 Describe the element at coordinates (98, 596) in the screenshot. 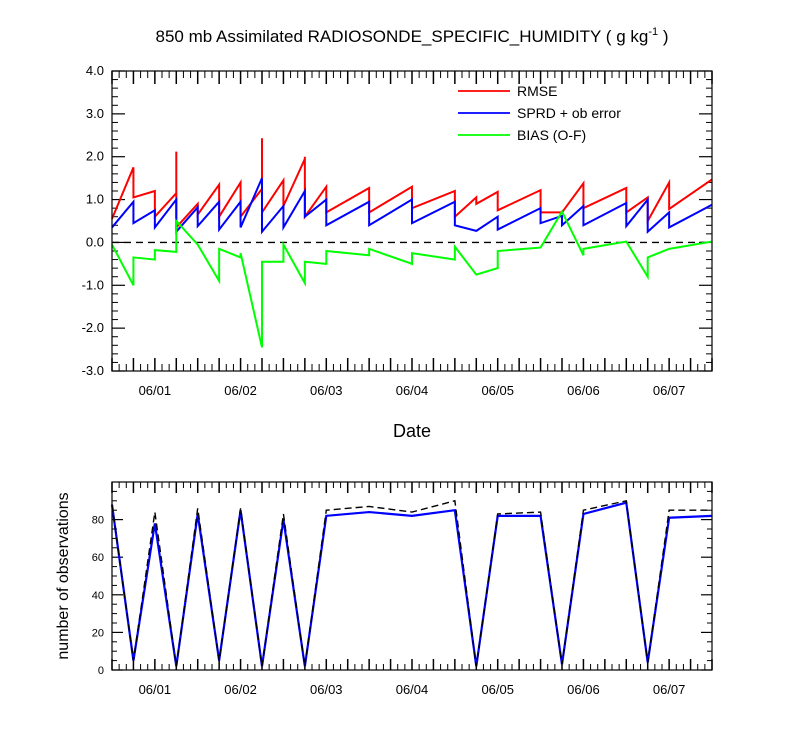

I see `y-tick-label: 40` at that location.